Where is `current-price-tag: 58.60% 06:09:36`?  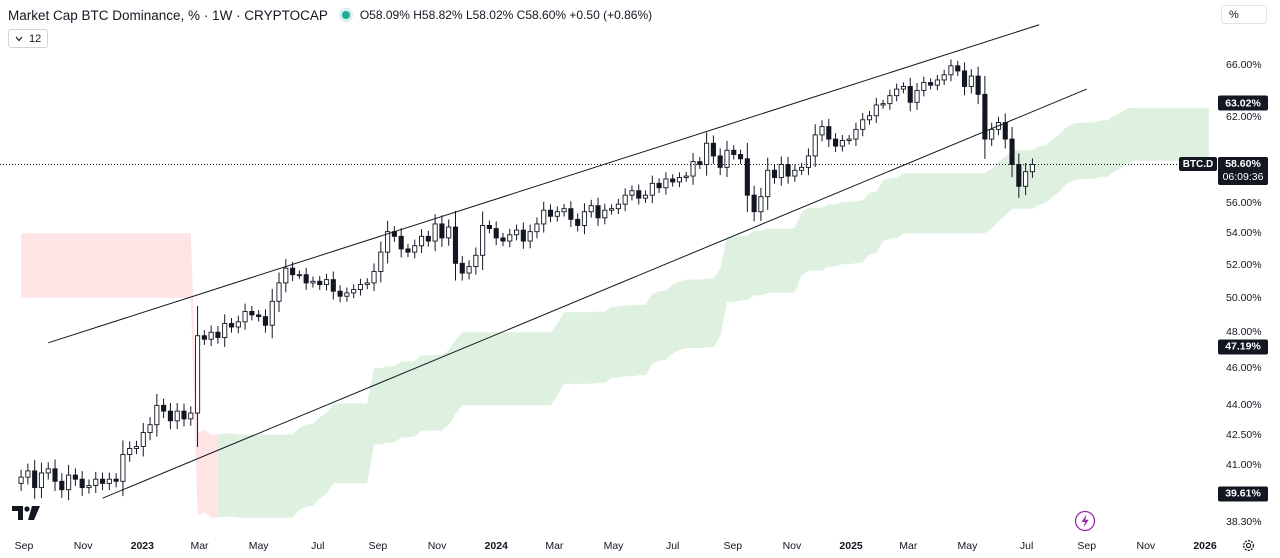
current-price-tag: 58.60% 06:09:36 is located at coordinates (1243, 171).